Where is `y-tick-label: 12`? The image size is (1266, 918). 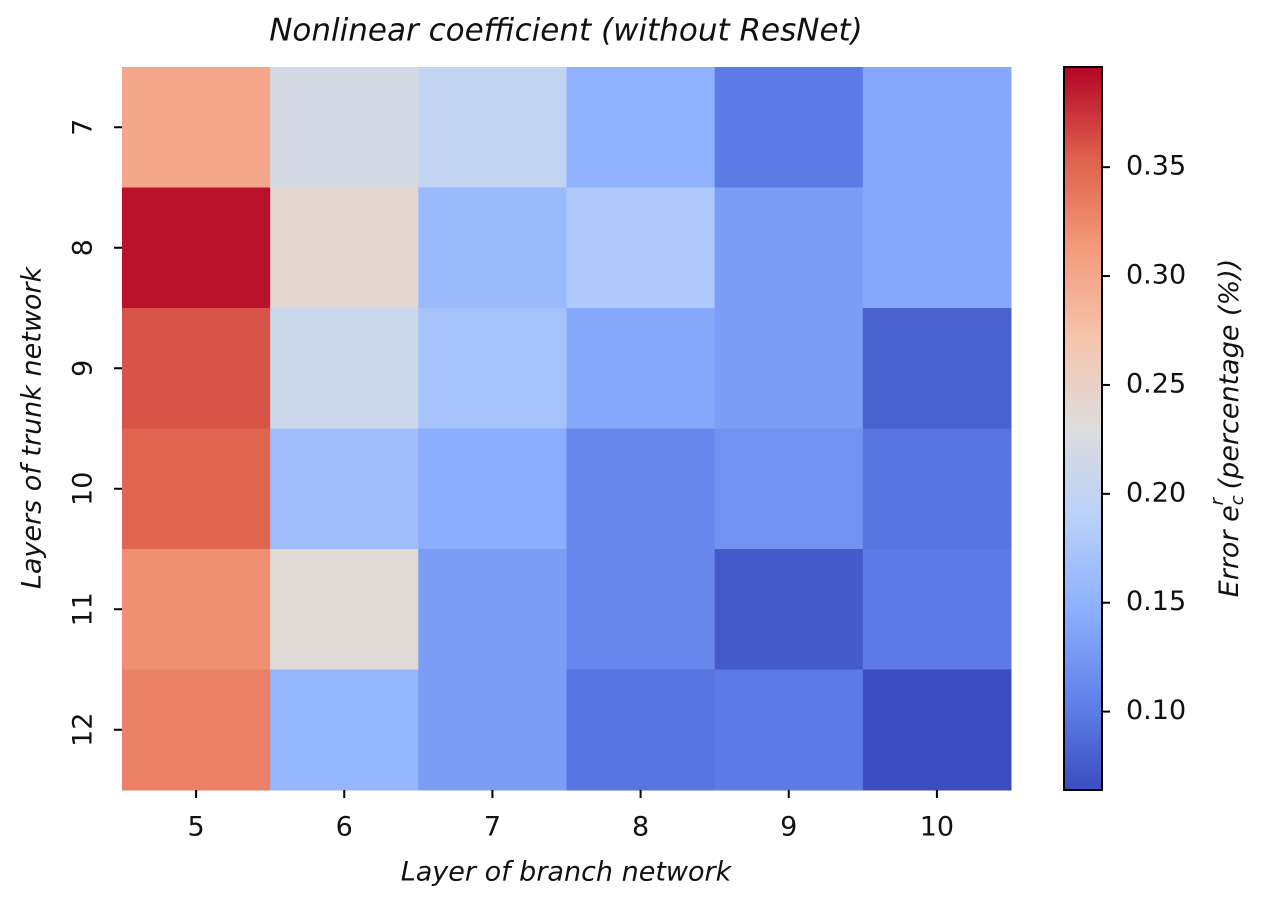 y-tick-label: 12 is located at coordinates (83, 730).